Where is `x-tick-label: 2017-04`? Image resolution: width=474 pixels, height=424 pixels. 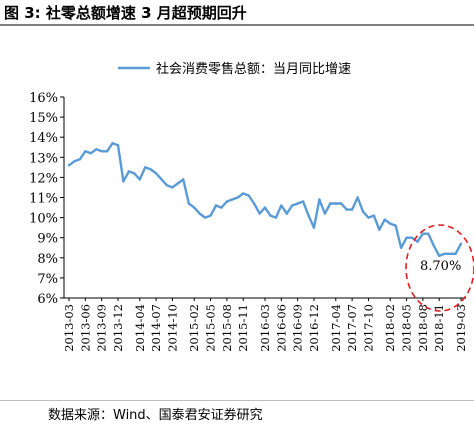
x-tick-label: 2017-04 is located at coordinates (336, 328).